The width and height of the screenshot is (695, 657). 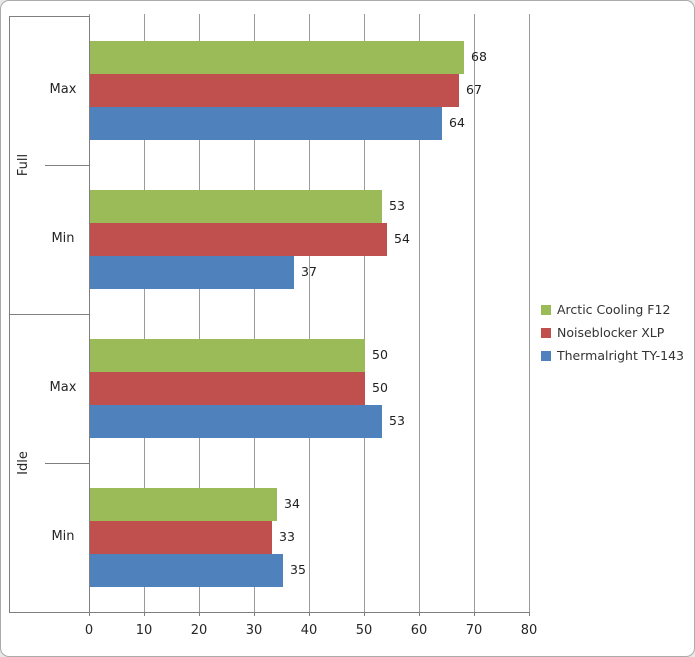 I want to click on legend-label: Arctic Cooling F12, so click(x=614, y=309).